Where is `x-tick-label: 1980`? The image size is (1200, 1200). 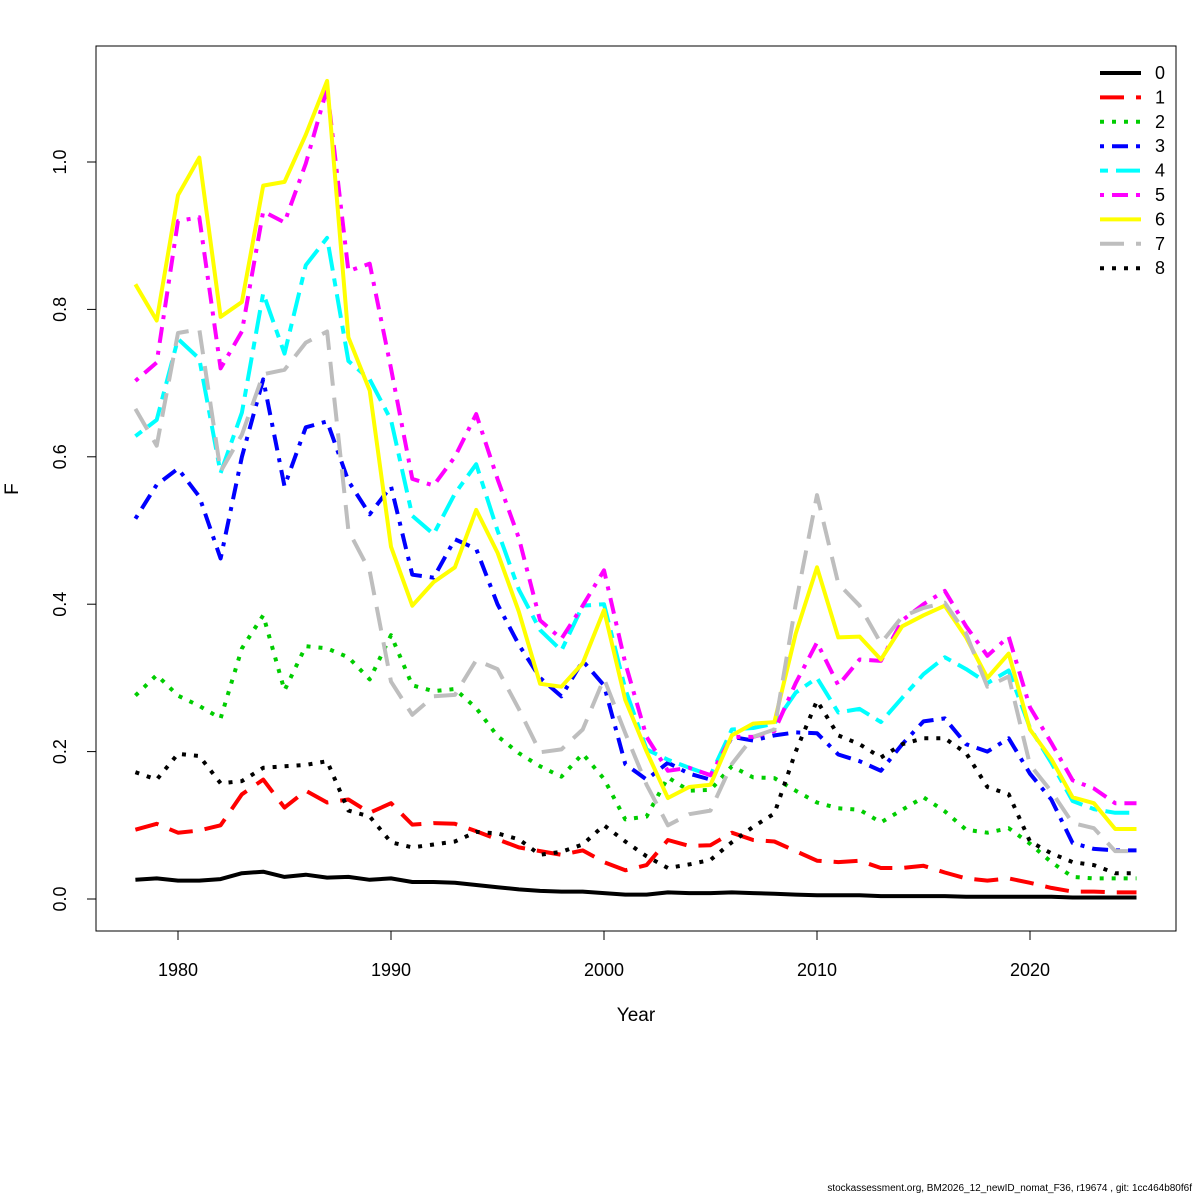 x-tick-label: 1980 is located at coordinates (178, 970).